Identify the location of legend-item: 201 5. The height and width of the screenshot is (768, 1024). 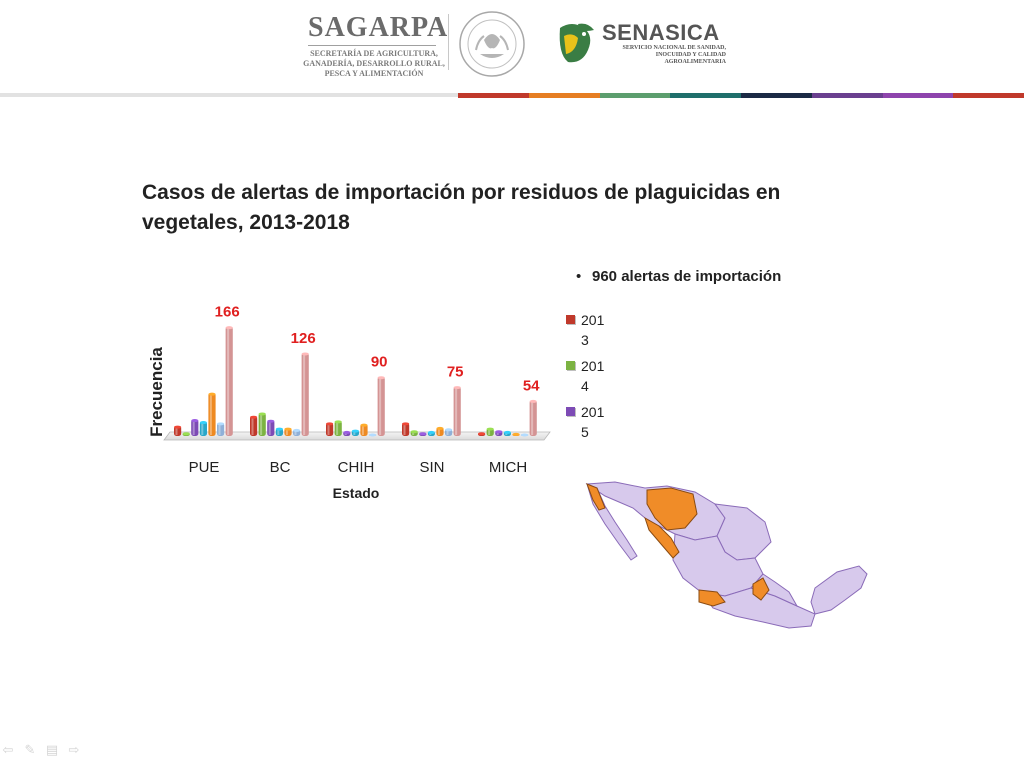
(596, 425).